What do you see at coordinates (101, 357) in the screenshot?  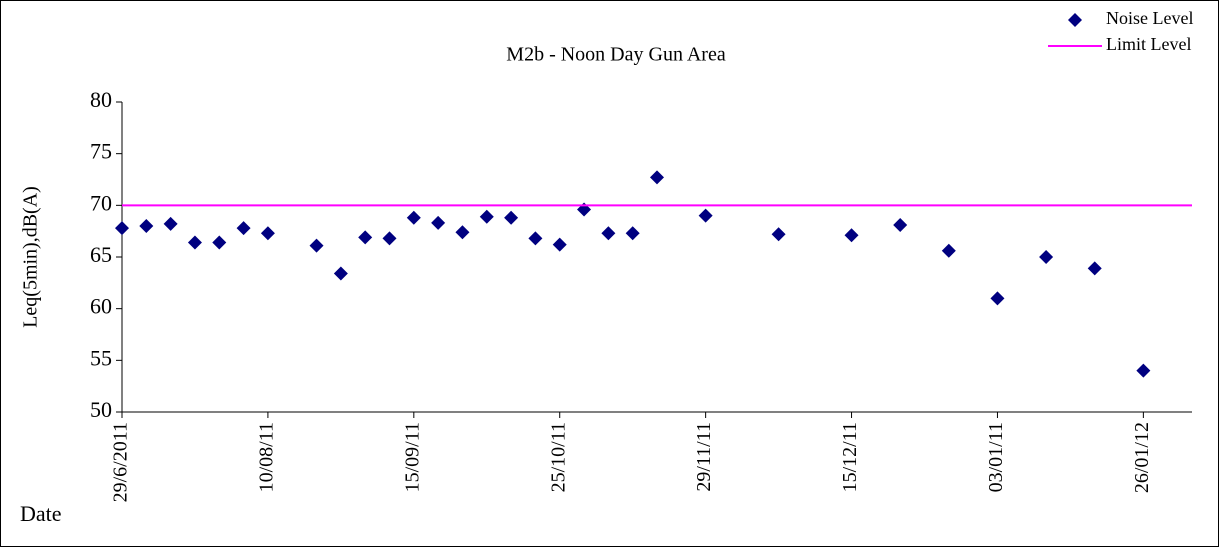 I see `y-tick-label: 55` at bounding box center [101, 357].